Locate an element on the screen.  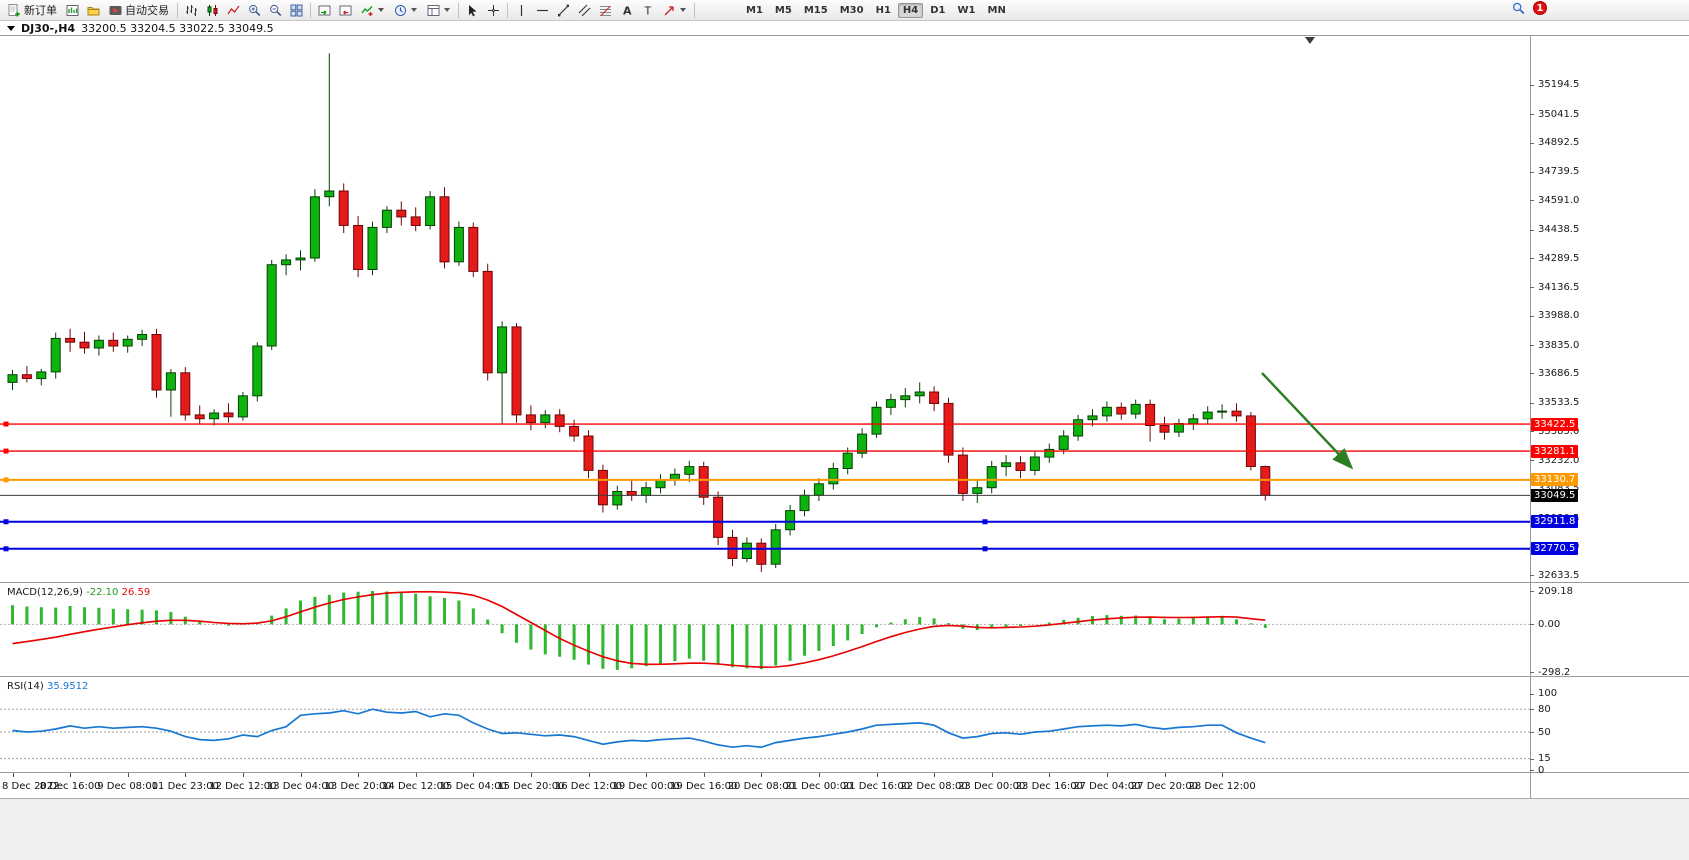
chart-shift-button is located at coordinates (345, 10).